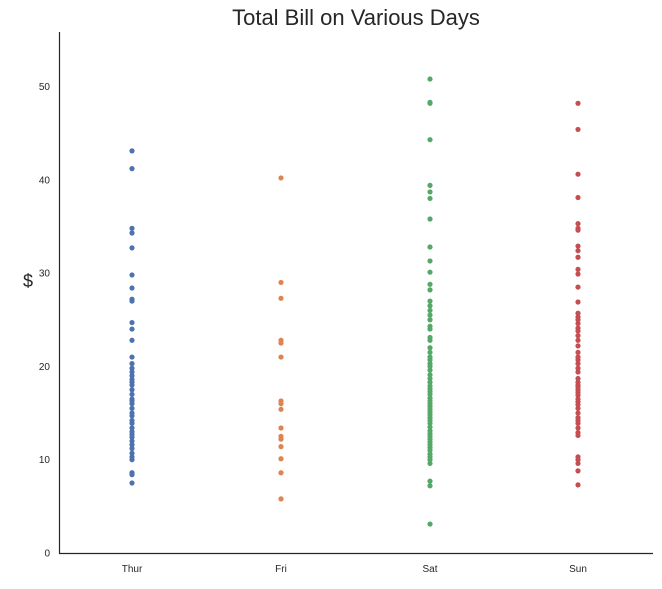  I want to click on y-tick-labels: 0 10 20 30 40 50, so click(45, 321).